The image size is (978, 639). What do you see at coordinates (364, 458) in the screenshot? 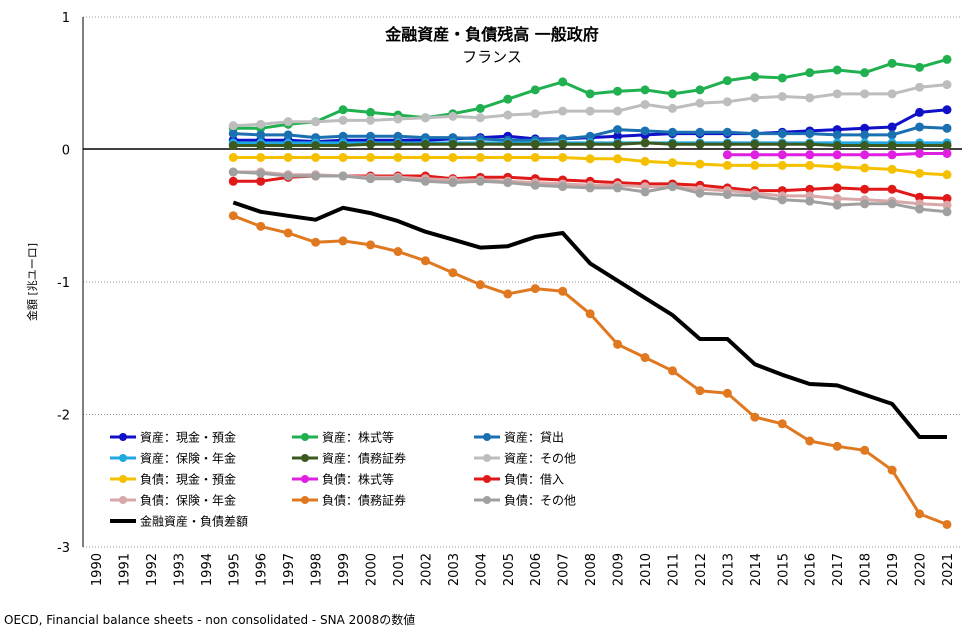
I see `legend-label: 資産：債務証券` at bounding box center [364, 458].